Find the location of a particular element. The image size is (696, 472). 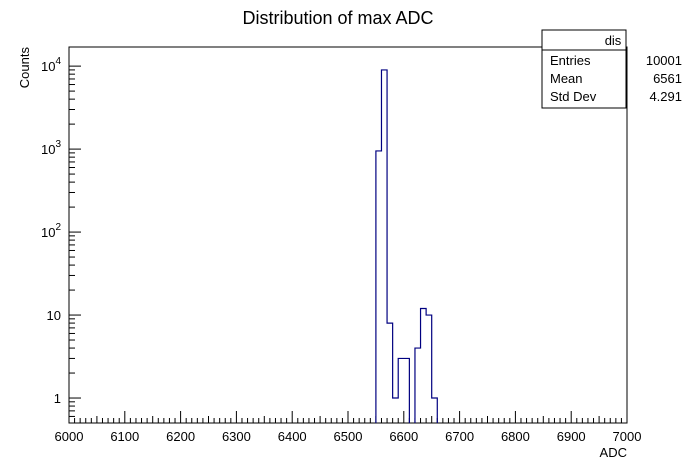

stats-label-mean: Mean is located at coordinates (566, 78).